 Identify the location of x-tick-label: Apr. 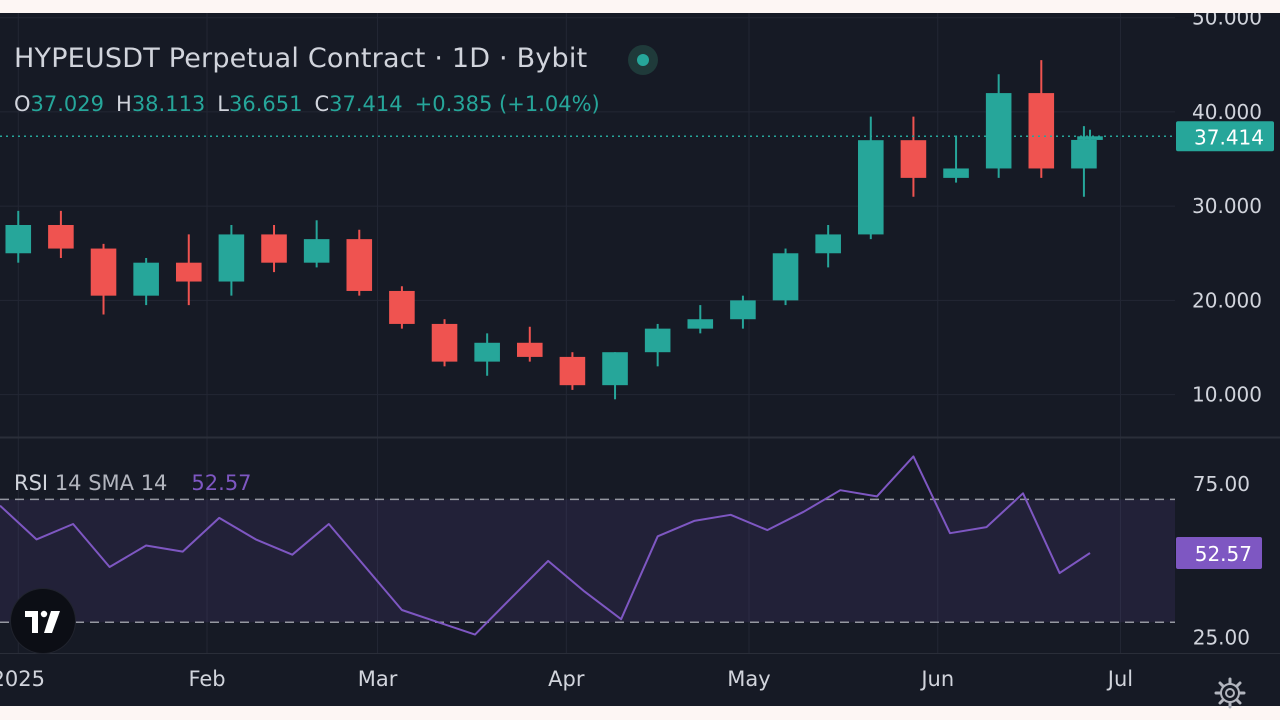
(566, 679).